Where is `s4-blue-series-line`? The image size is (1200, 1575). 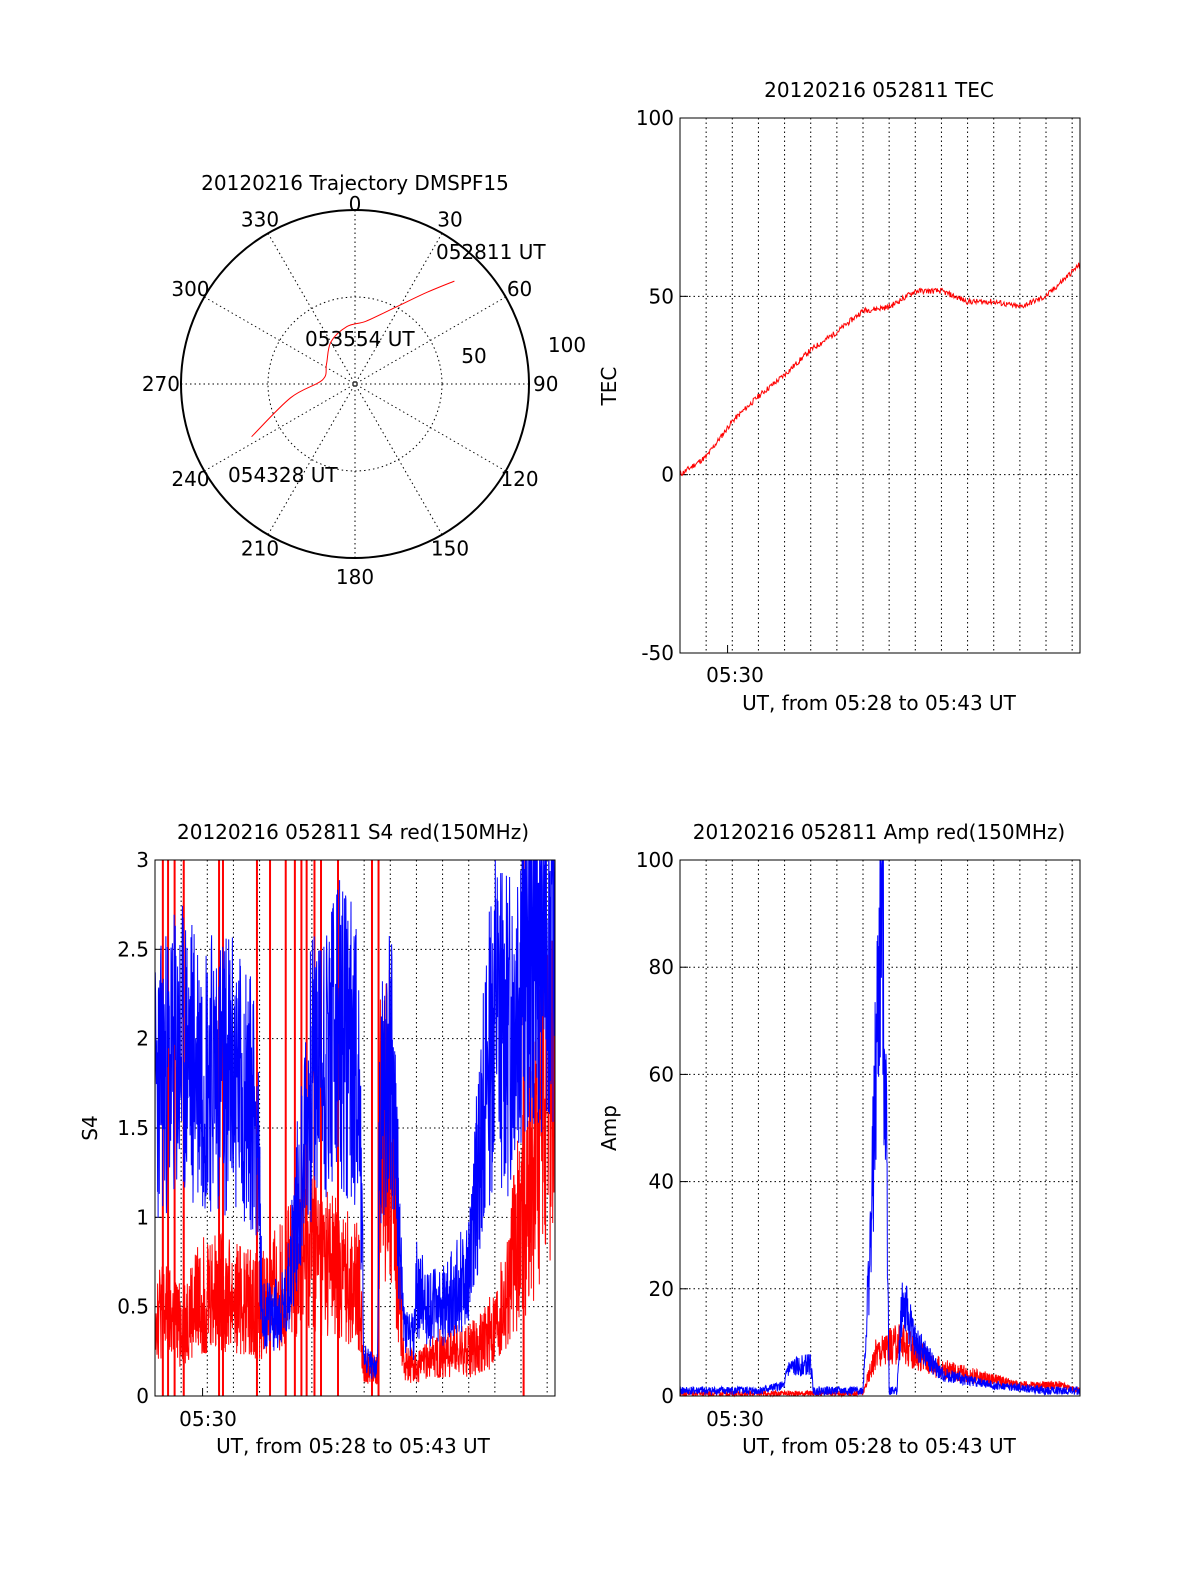 s4-blue-series-line is located at coordinates (355, 1119).